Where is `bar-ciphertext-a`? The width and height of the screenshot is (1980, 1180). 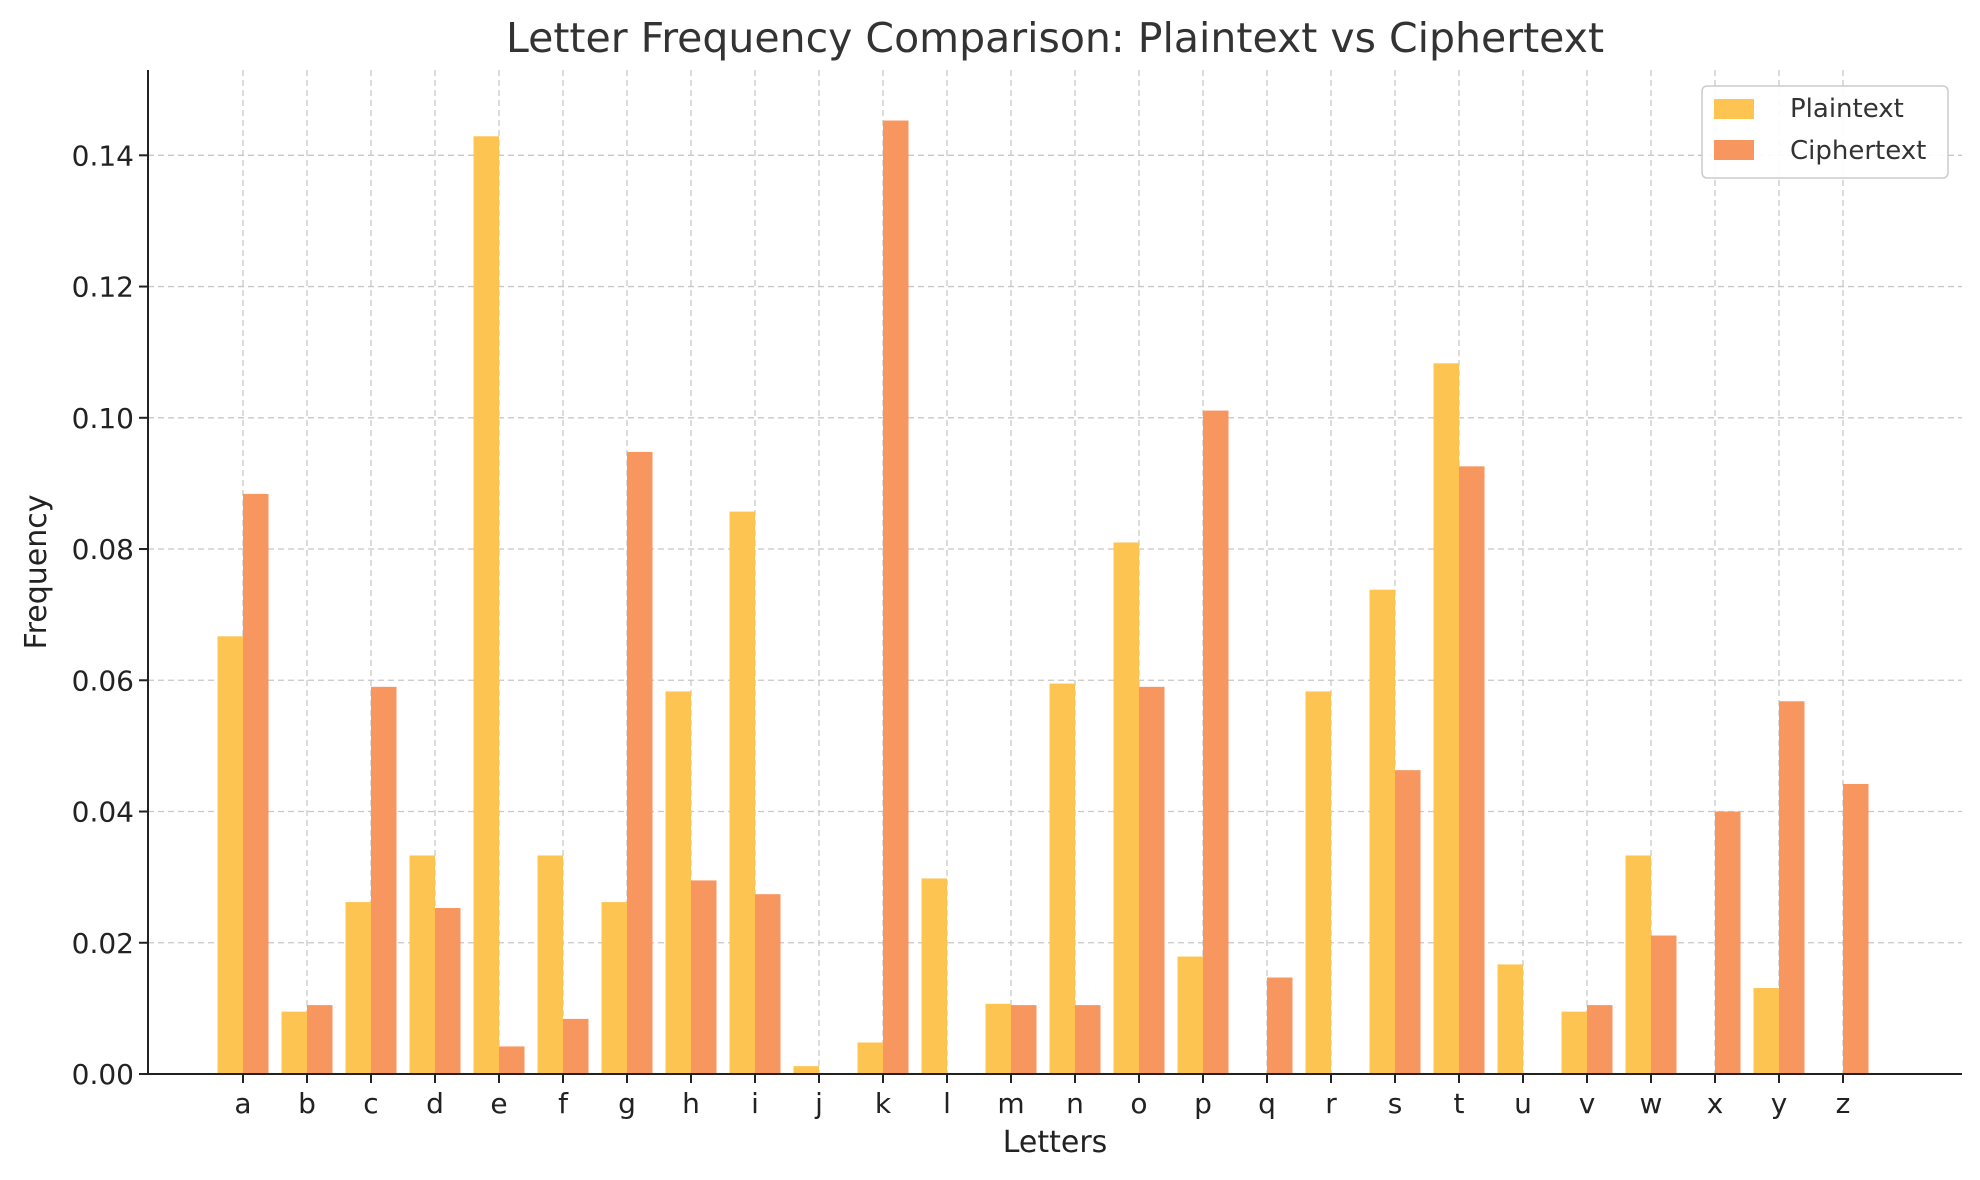
bar-ciphertext-a is located at coordinates (256, 783).